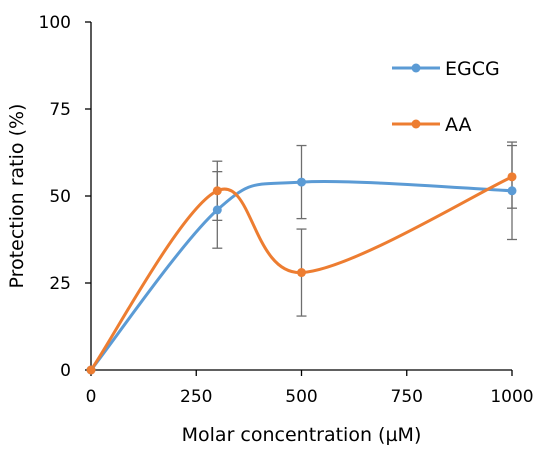  What do you see at coordinates (55, 23) in the screenshot?
I see `y-tick-label: 100` at bounding box center [55, 23].